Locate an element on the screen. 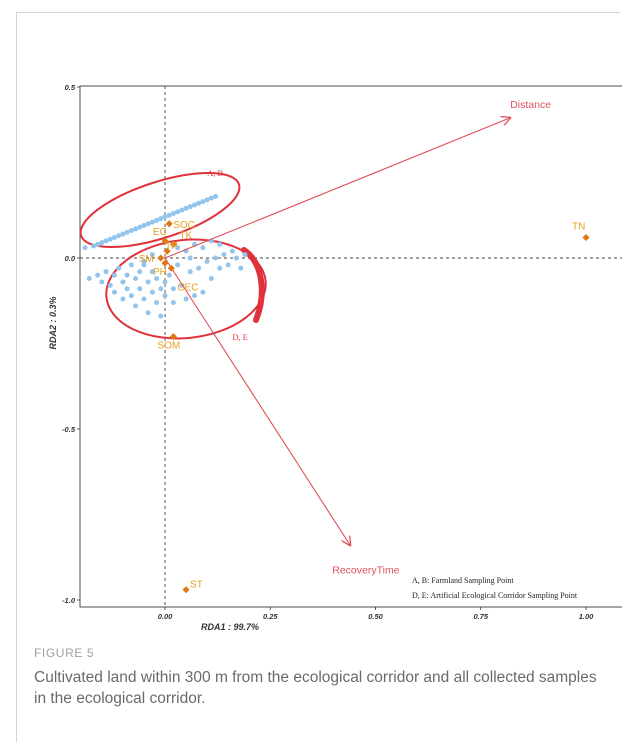 This screenshot has width=622, height=744. x-tick-label: 0.75 is located at coordinates (480, 616).